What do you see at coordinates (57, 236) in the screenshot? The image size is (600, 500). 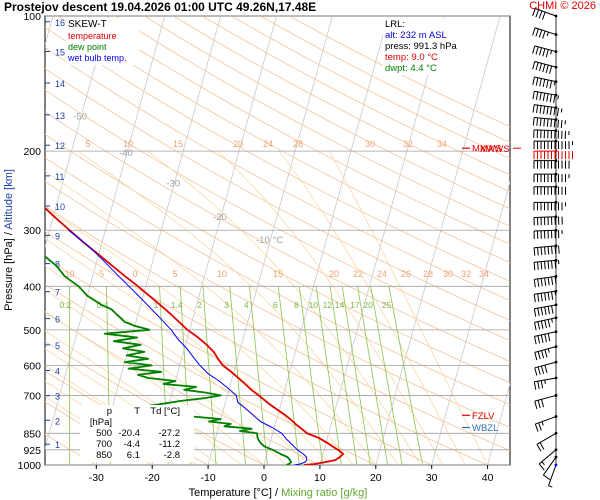 I see `altitude-tick-label: 9` at bounding box center [57, 236].